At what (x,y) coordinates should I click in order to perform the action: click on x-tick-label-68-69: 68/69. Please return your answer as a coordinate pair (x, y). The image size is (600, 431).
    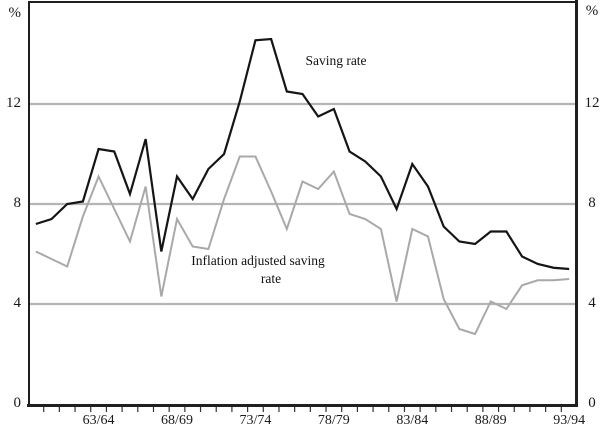
    Looking at the image, I should click on (177, 420).